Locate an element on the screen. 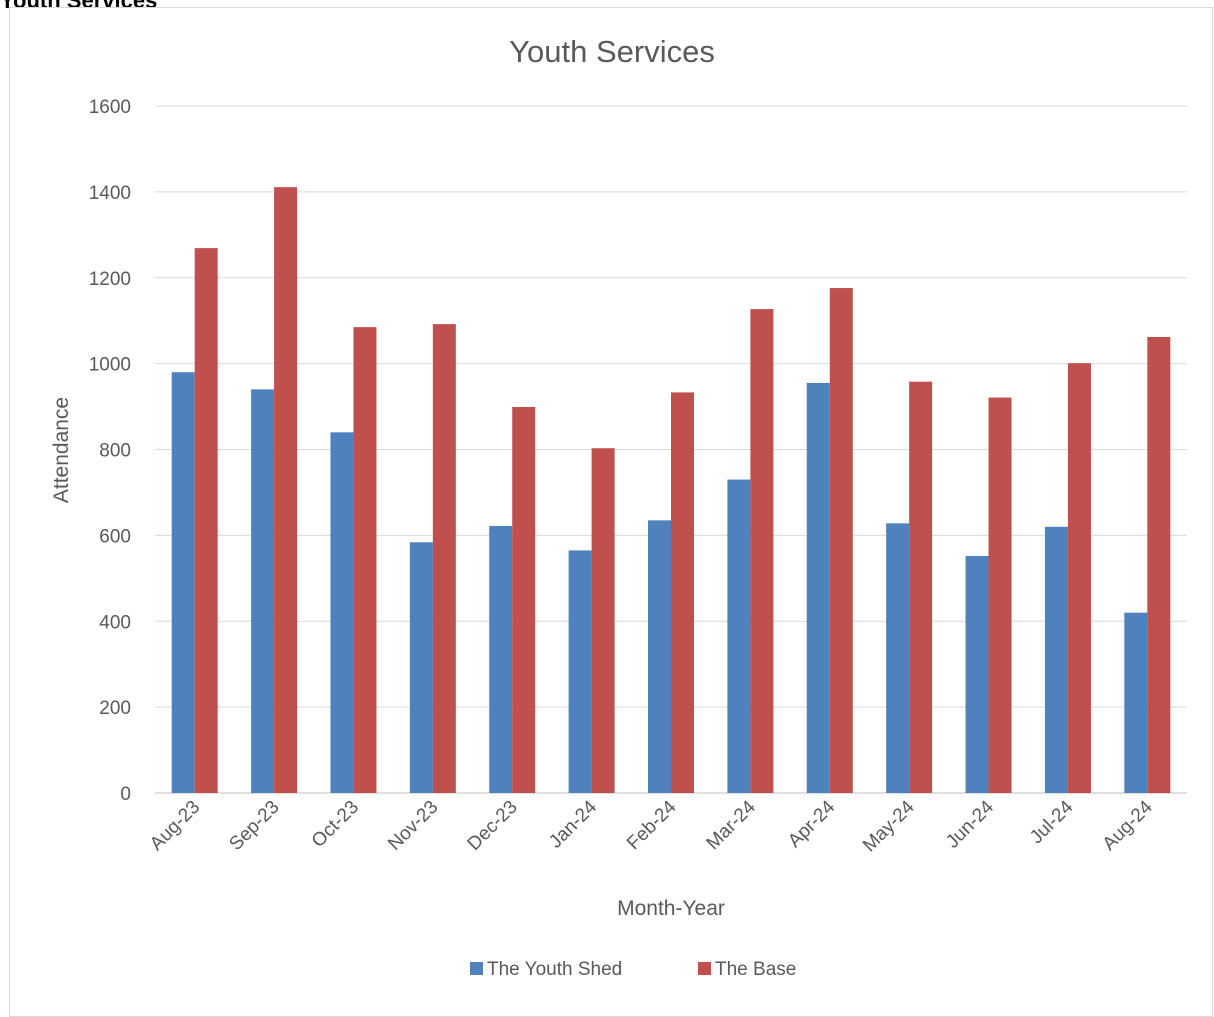  y-tick-label: 1200 is located at coordinates (110, 279).